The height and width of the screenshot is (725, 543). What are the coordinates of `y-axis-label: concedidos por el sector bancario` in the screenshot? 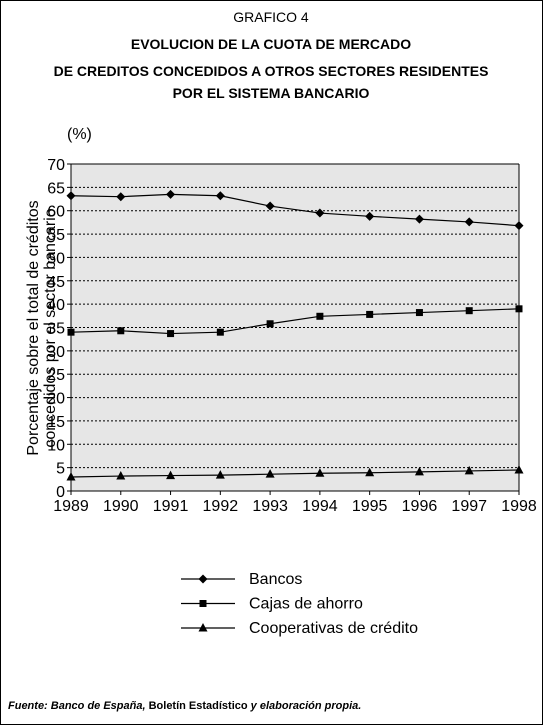 It's located at (50, 327).